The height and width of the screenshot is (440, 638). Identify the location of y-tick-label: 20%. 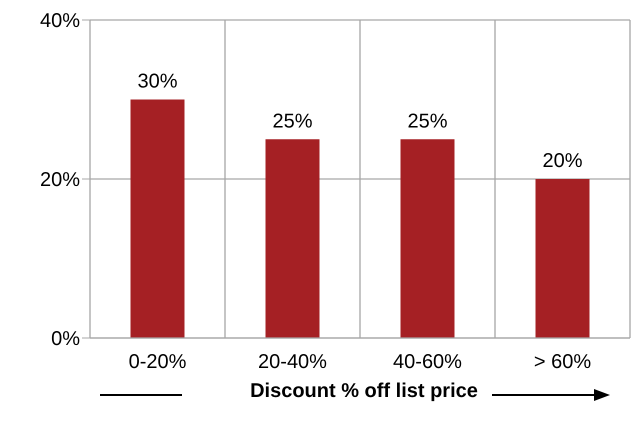
(60, 180).